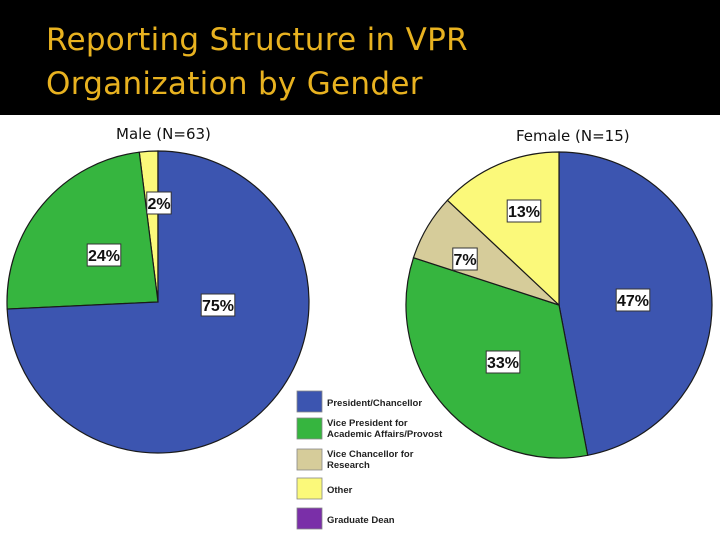 Image resolution: width=720 pixels, height=540 pixels. I want to click on female-label-vice-president-for-academic-affairs-provost: 33%, so click(503, 363).